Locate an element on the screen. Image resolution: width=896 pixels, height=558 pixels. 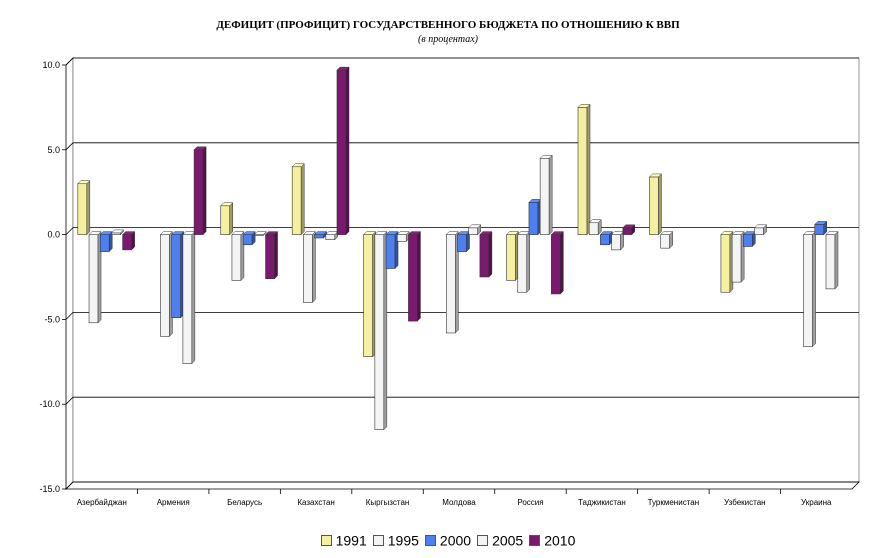
category-label: Таджикистан is located at coordinates (602, 502).